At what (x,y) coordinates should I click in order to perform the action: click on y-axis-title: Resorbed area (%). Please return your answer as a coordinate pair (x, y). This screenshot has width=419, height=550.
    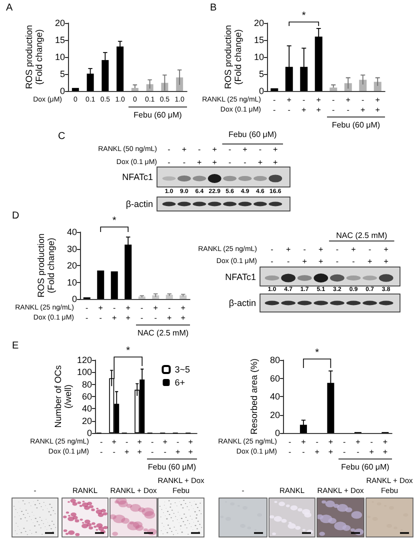
    Looking at the image, I should click on (254, 396).